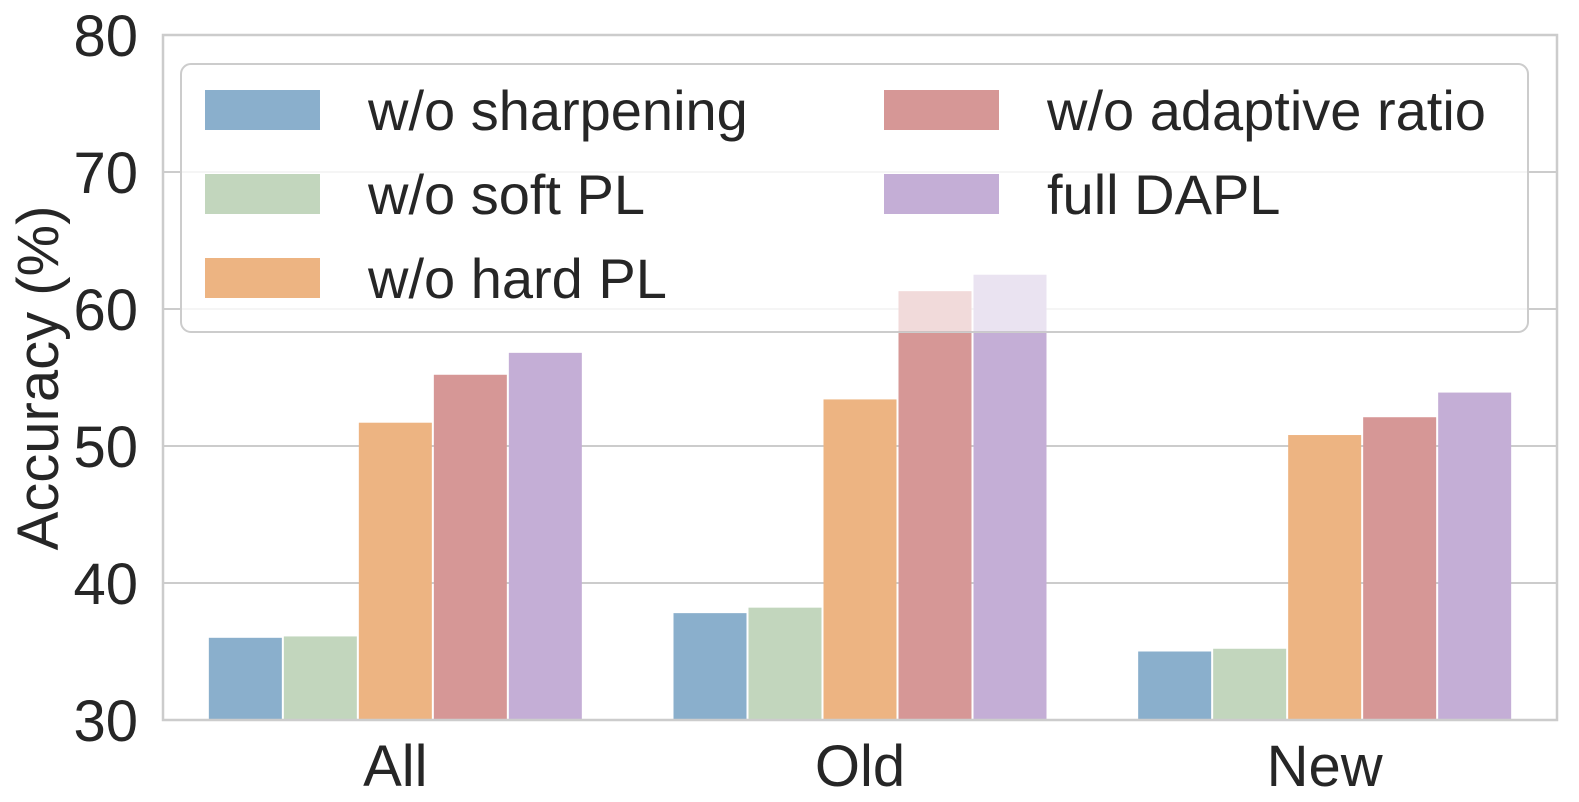 The width and height of the screenshot is (1579, 802). I want to click on legend-label: w/o soft PL, so click(506, 194).